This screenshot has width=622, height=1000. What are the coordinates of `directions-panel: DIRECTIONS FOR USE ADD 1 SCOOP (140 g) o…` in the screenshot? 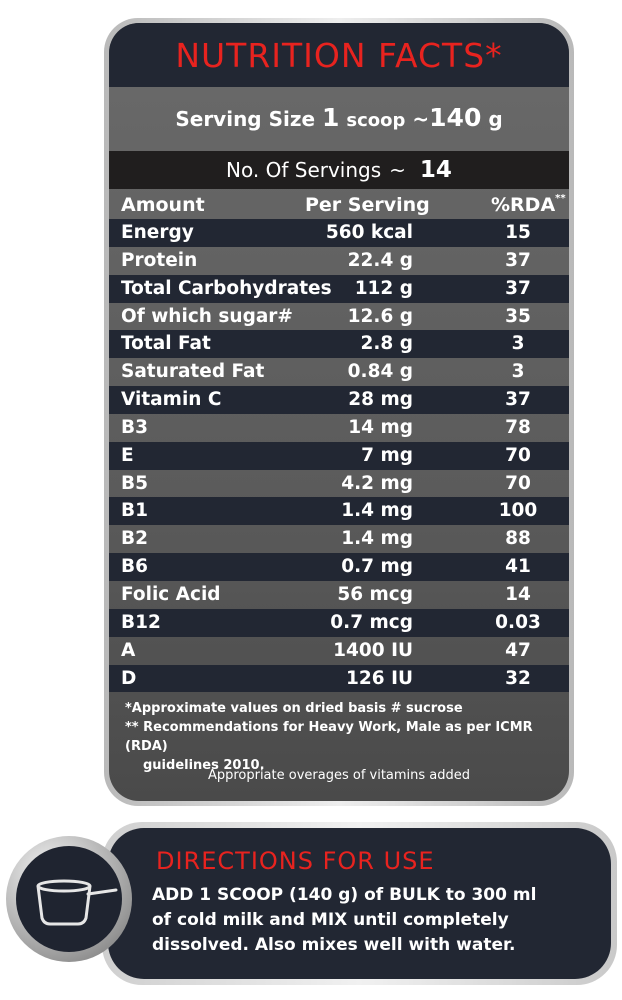 It's located at (359, 903).